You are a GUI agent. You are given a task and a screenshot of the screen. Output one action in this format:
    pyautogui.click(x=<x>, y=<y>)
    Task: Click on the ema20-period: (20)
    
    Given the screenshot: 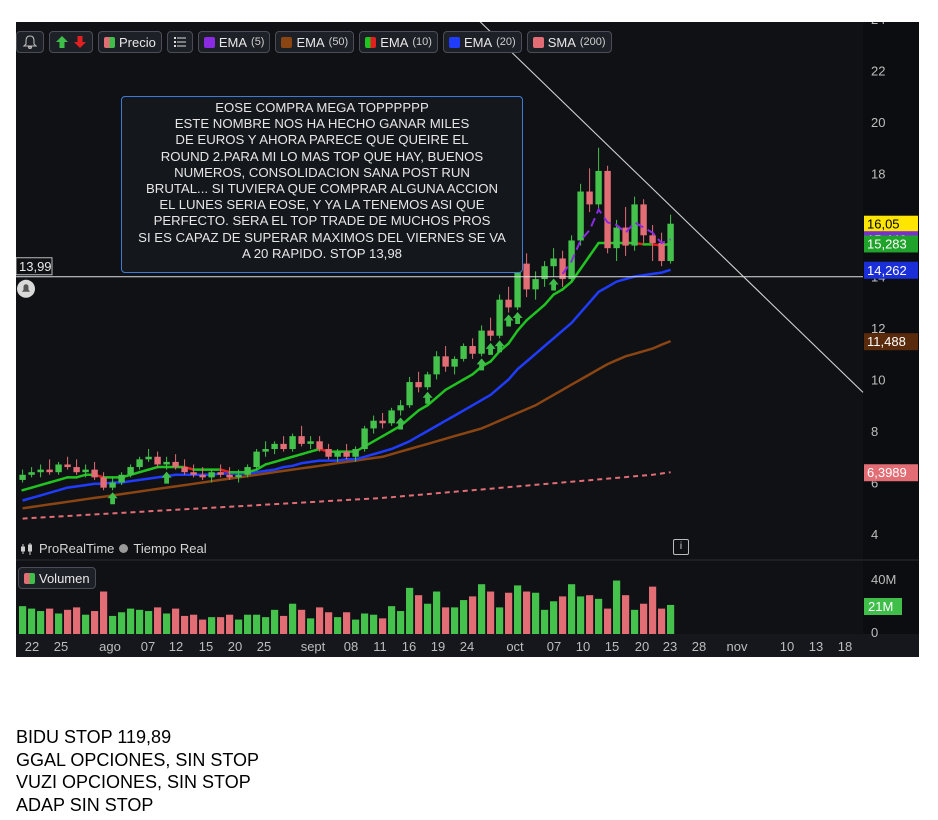 What is the action you would take?
    pyautogui.click(x=506, y=42)
    